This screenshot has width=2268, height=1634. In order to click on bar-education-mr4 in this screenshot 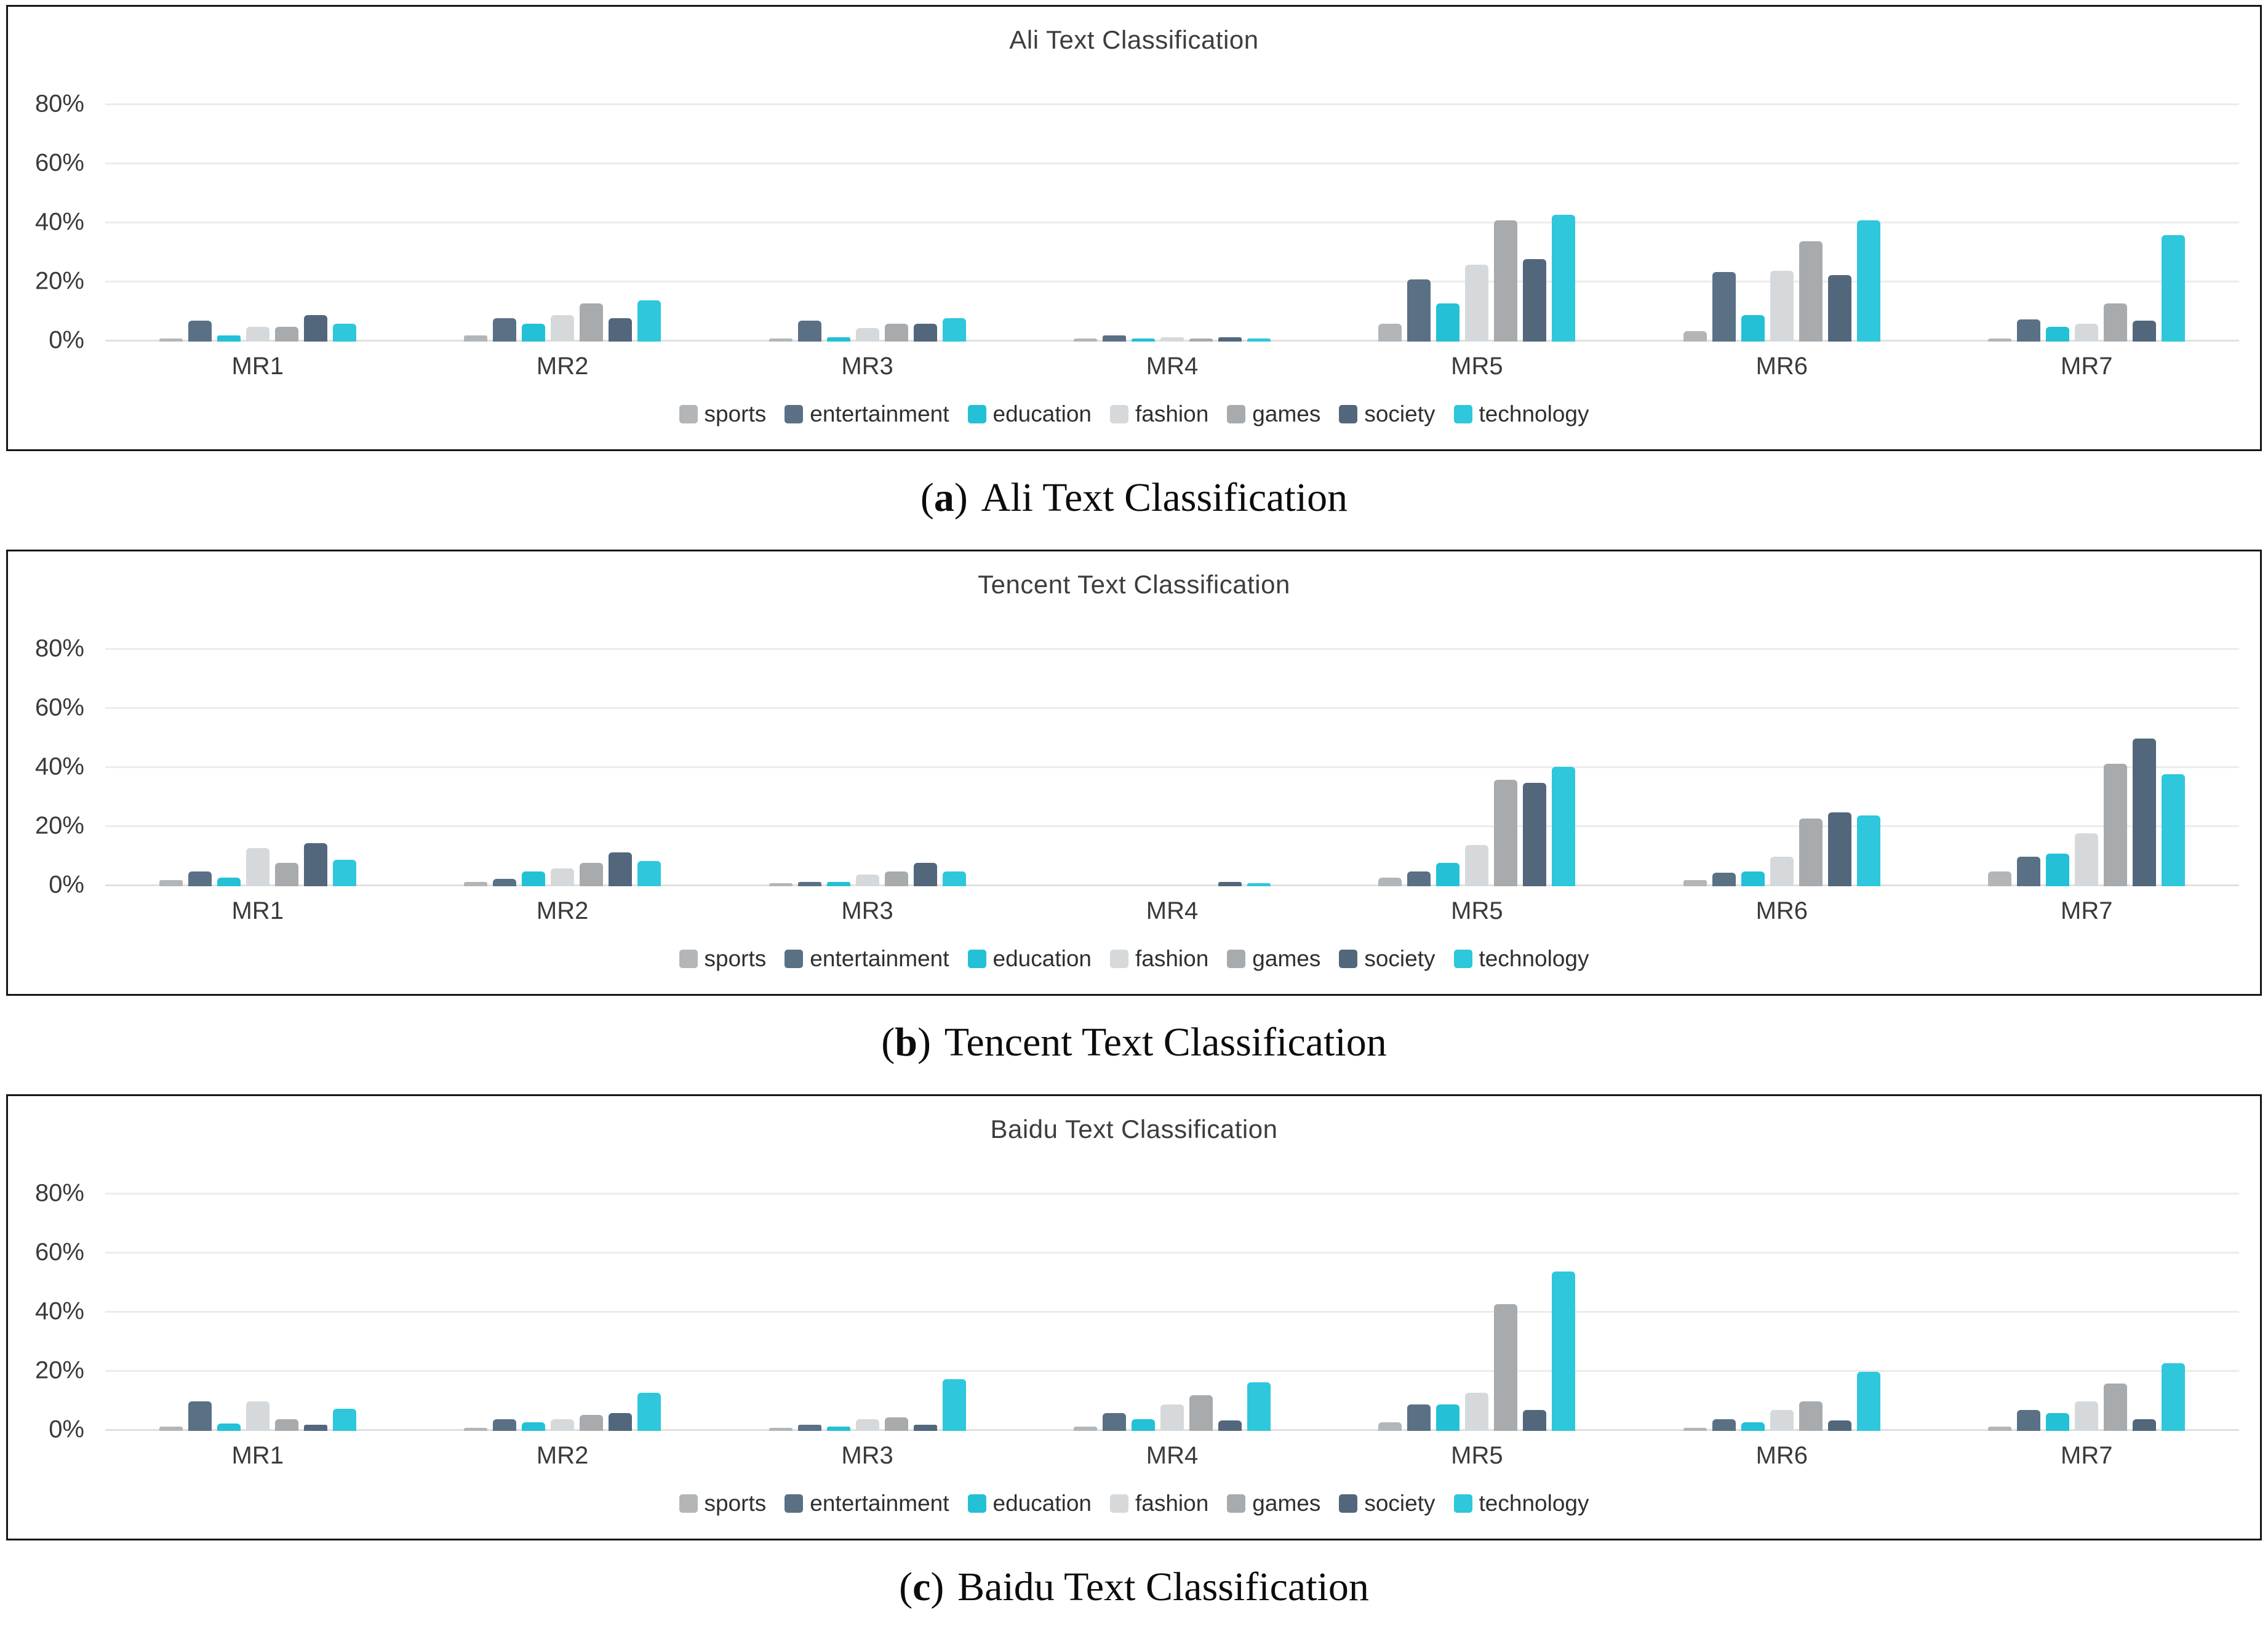, I will do `click(1143, 340)`.